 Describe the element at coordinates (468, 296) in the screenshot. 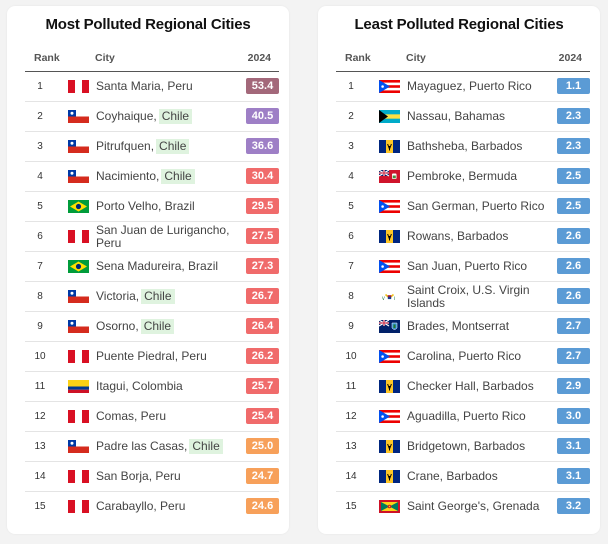

I see `city-name: Saint Croix, U.S. Virgin Islands` at that location.